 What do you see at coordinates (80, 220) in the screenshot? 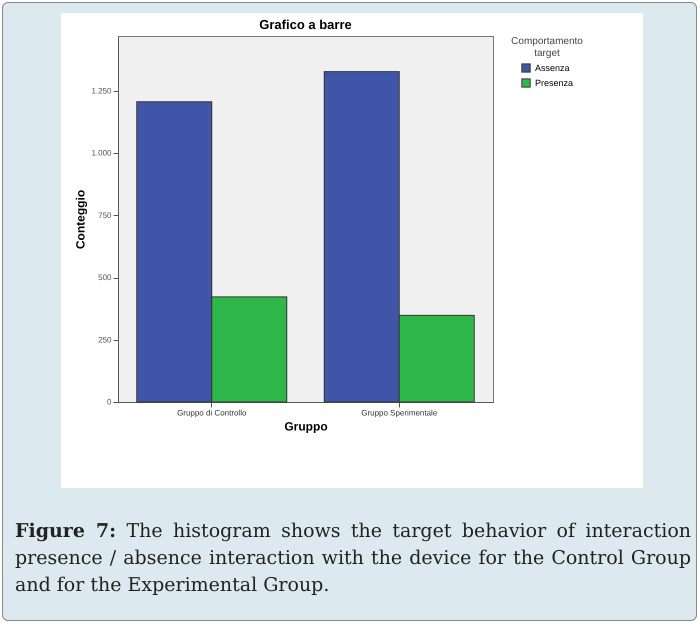
I see `y-axis-title: Conteggio` at bounding box center [80, 220].